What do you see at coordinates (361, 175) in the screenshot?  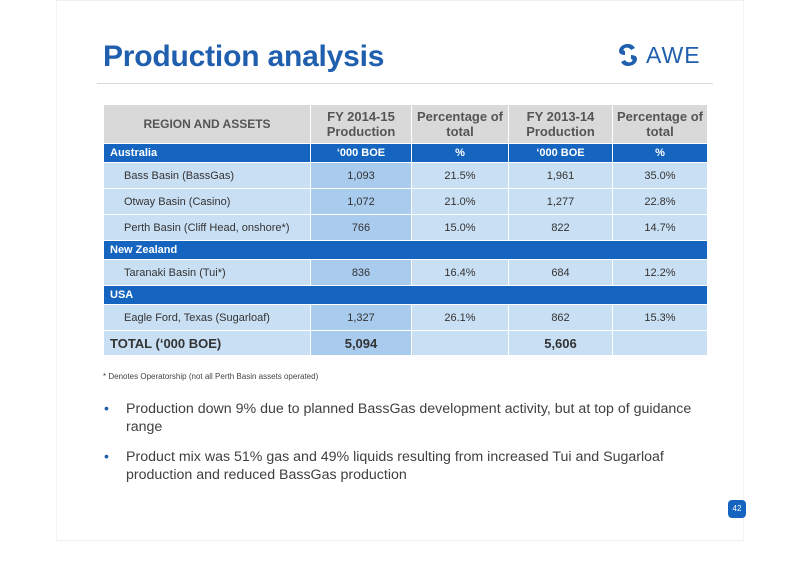 I see `fy2015-value: 1,093` at bounding box center [361, 175].